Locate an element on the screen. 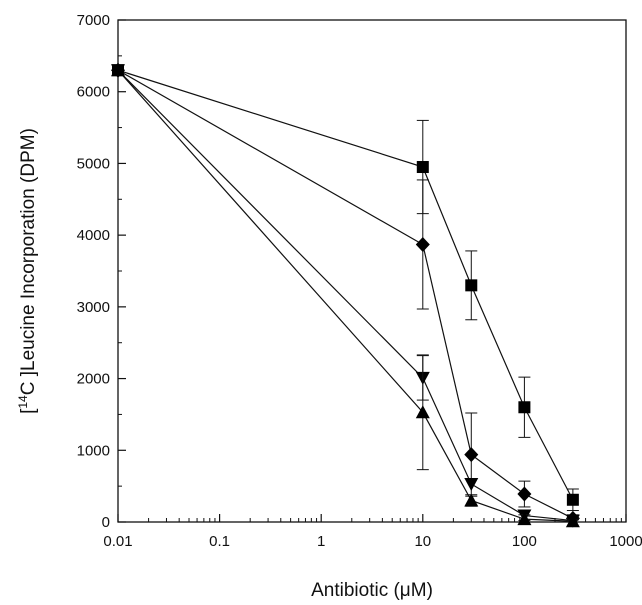 This screenshot has height=605, width=642. x-axis-title: Antibiotic (μM) is located at coordinates (372, 590).